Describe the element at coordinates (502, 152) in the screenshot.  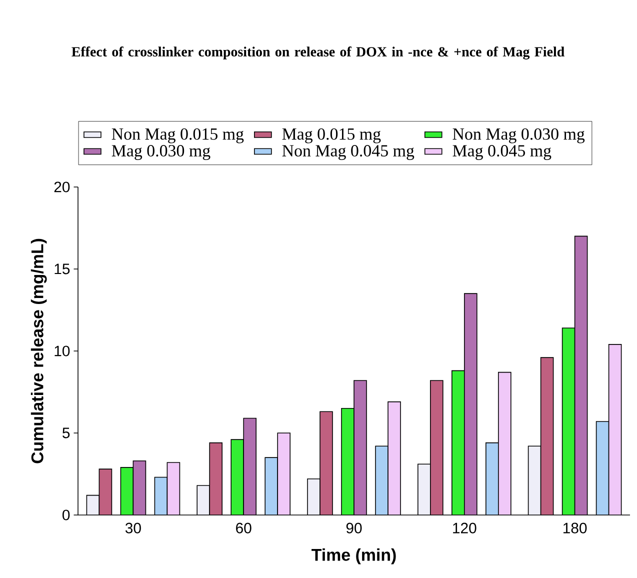
I see `legend-label: Mag 0.045 mg` at that location.